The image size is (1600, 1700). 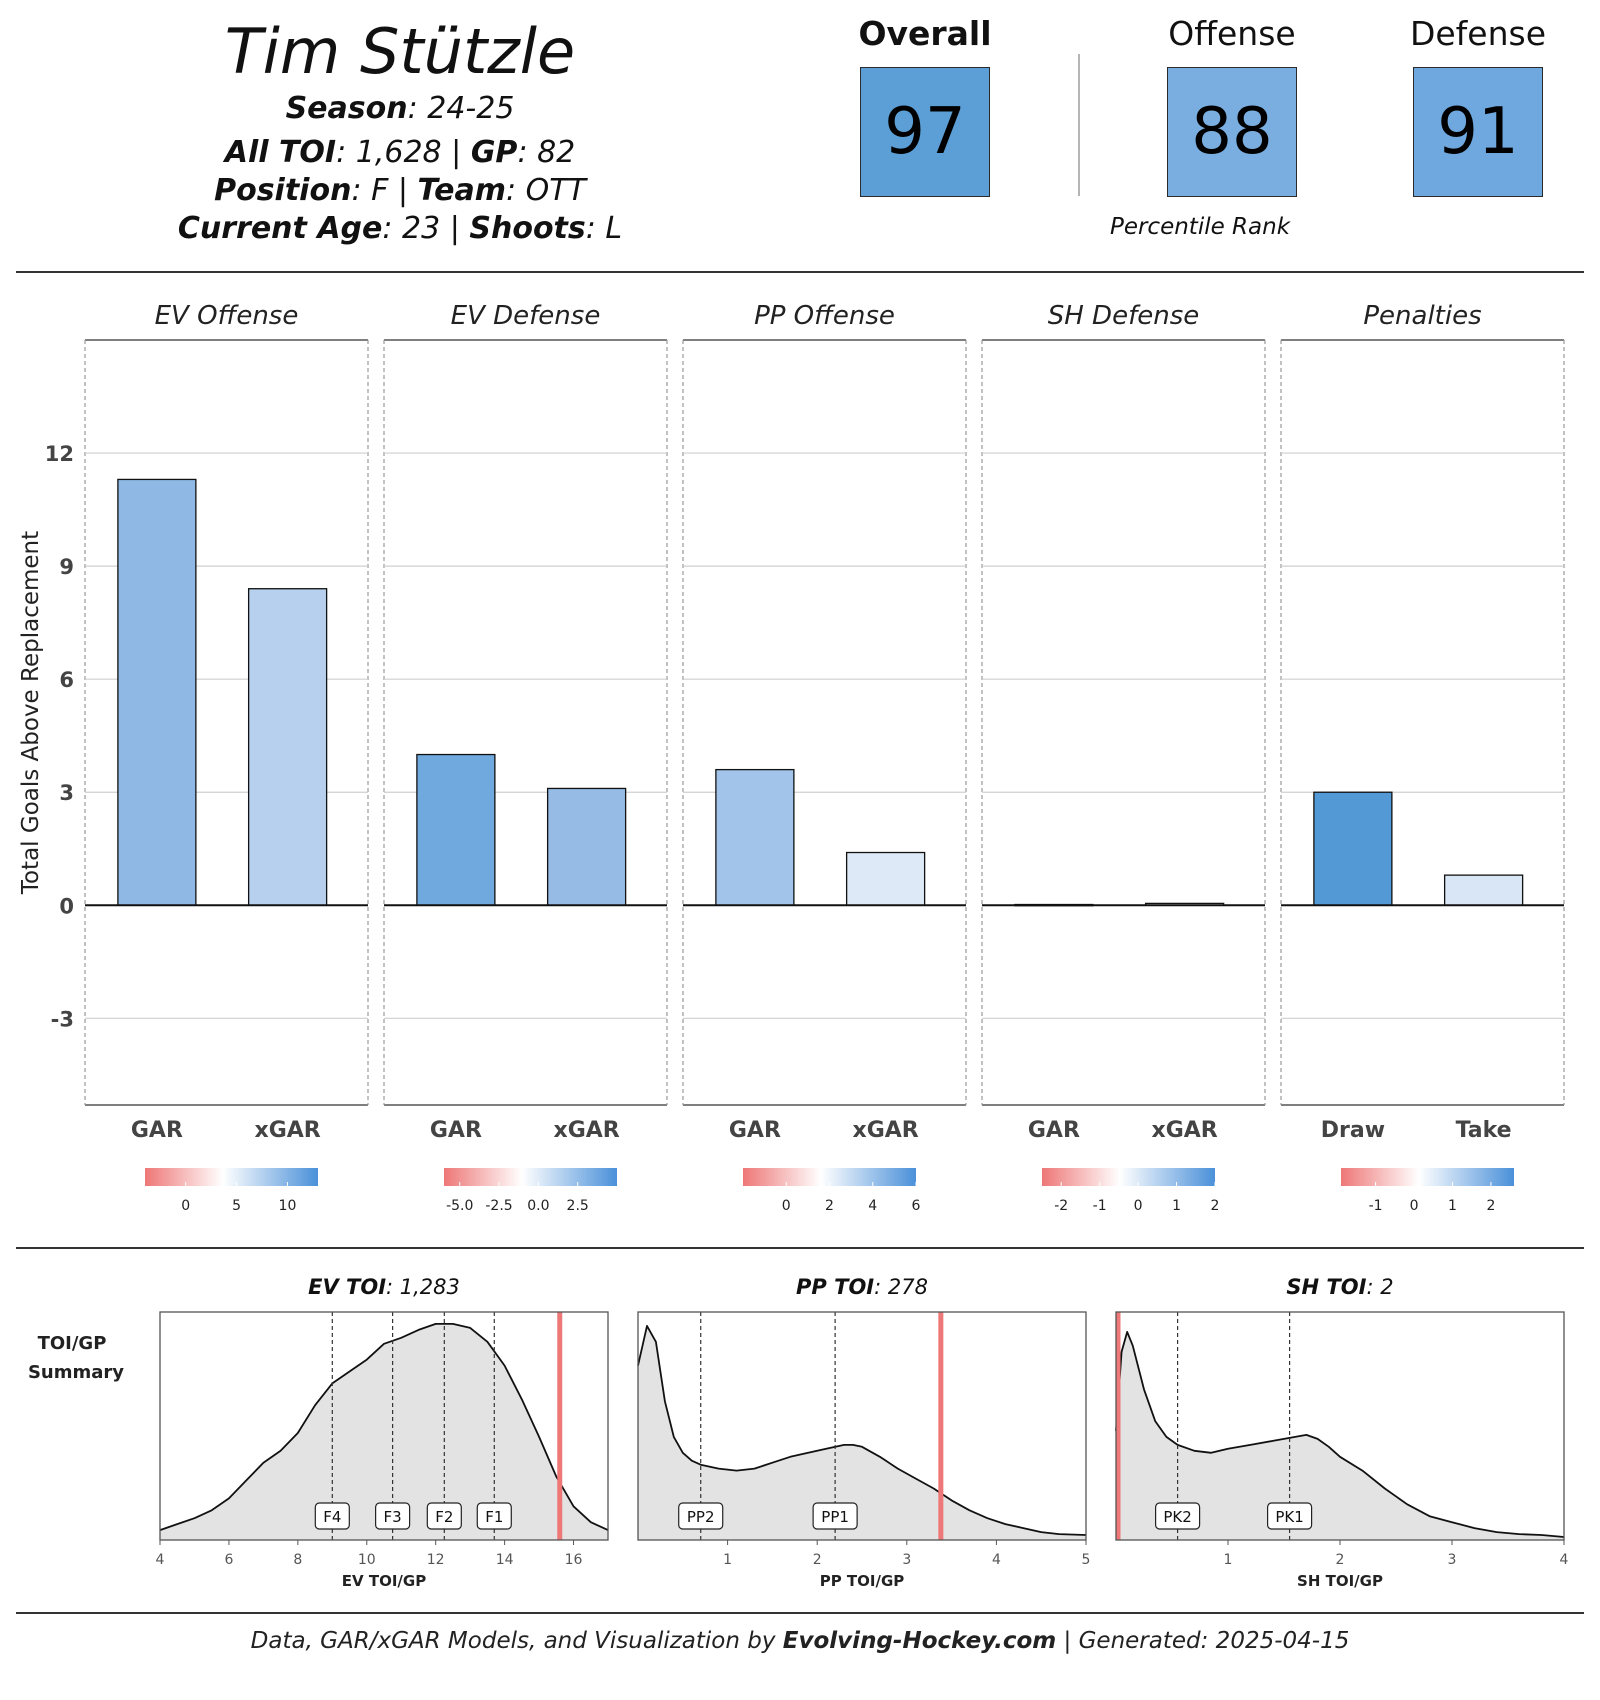 What do you see at coordinates (862, 1581) in the screenshot?
I see `x-axis-label: PP TOI/GP` at bounding box center [862, 1581].